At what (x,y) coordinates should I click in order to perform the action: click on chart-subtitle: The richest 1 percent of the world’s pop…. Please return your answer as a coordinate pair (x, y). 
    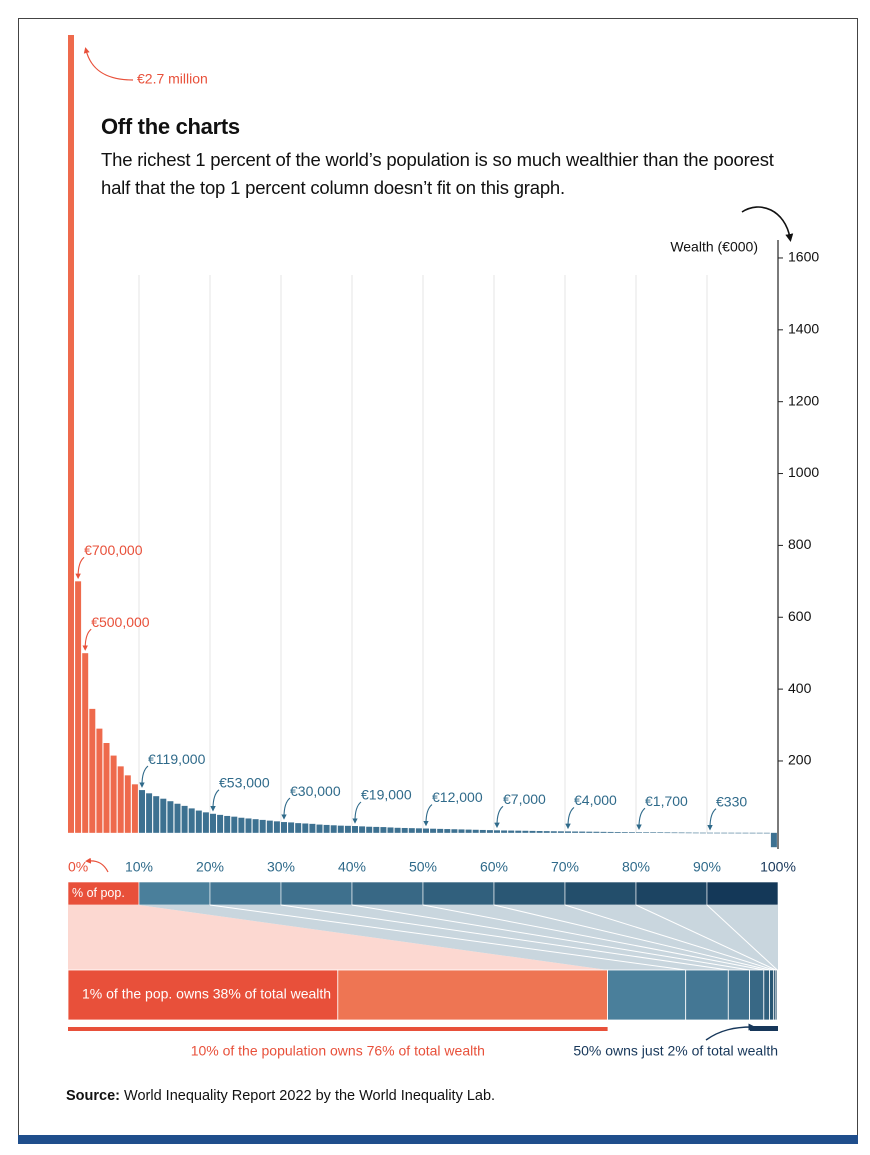
    Looking at the image, I should click on (437, 173).